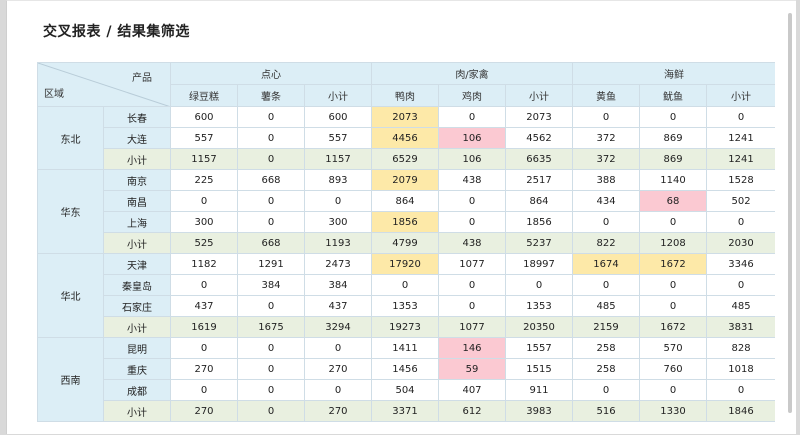 The image size is (800, 435). Describe the element at coordinates (338, 180) in the screenshot. I see `value-cell: 893` at that location.